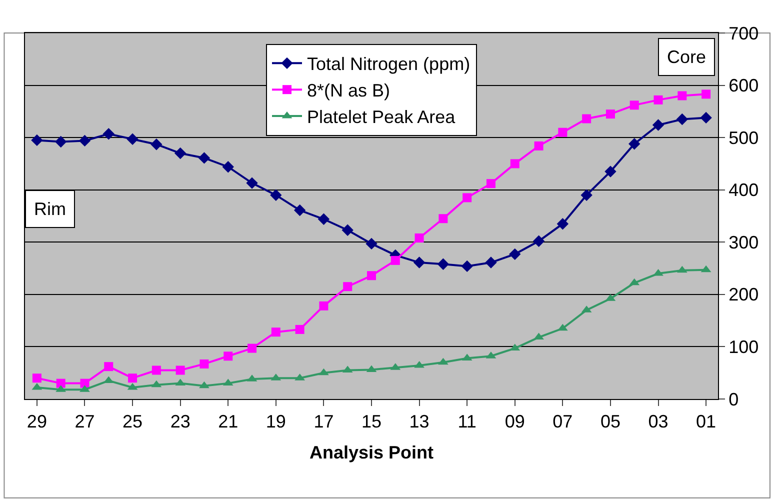  I want to click on x-tick-label: 23, so click(180, 422).